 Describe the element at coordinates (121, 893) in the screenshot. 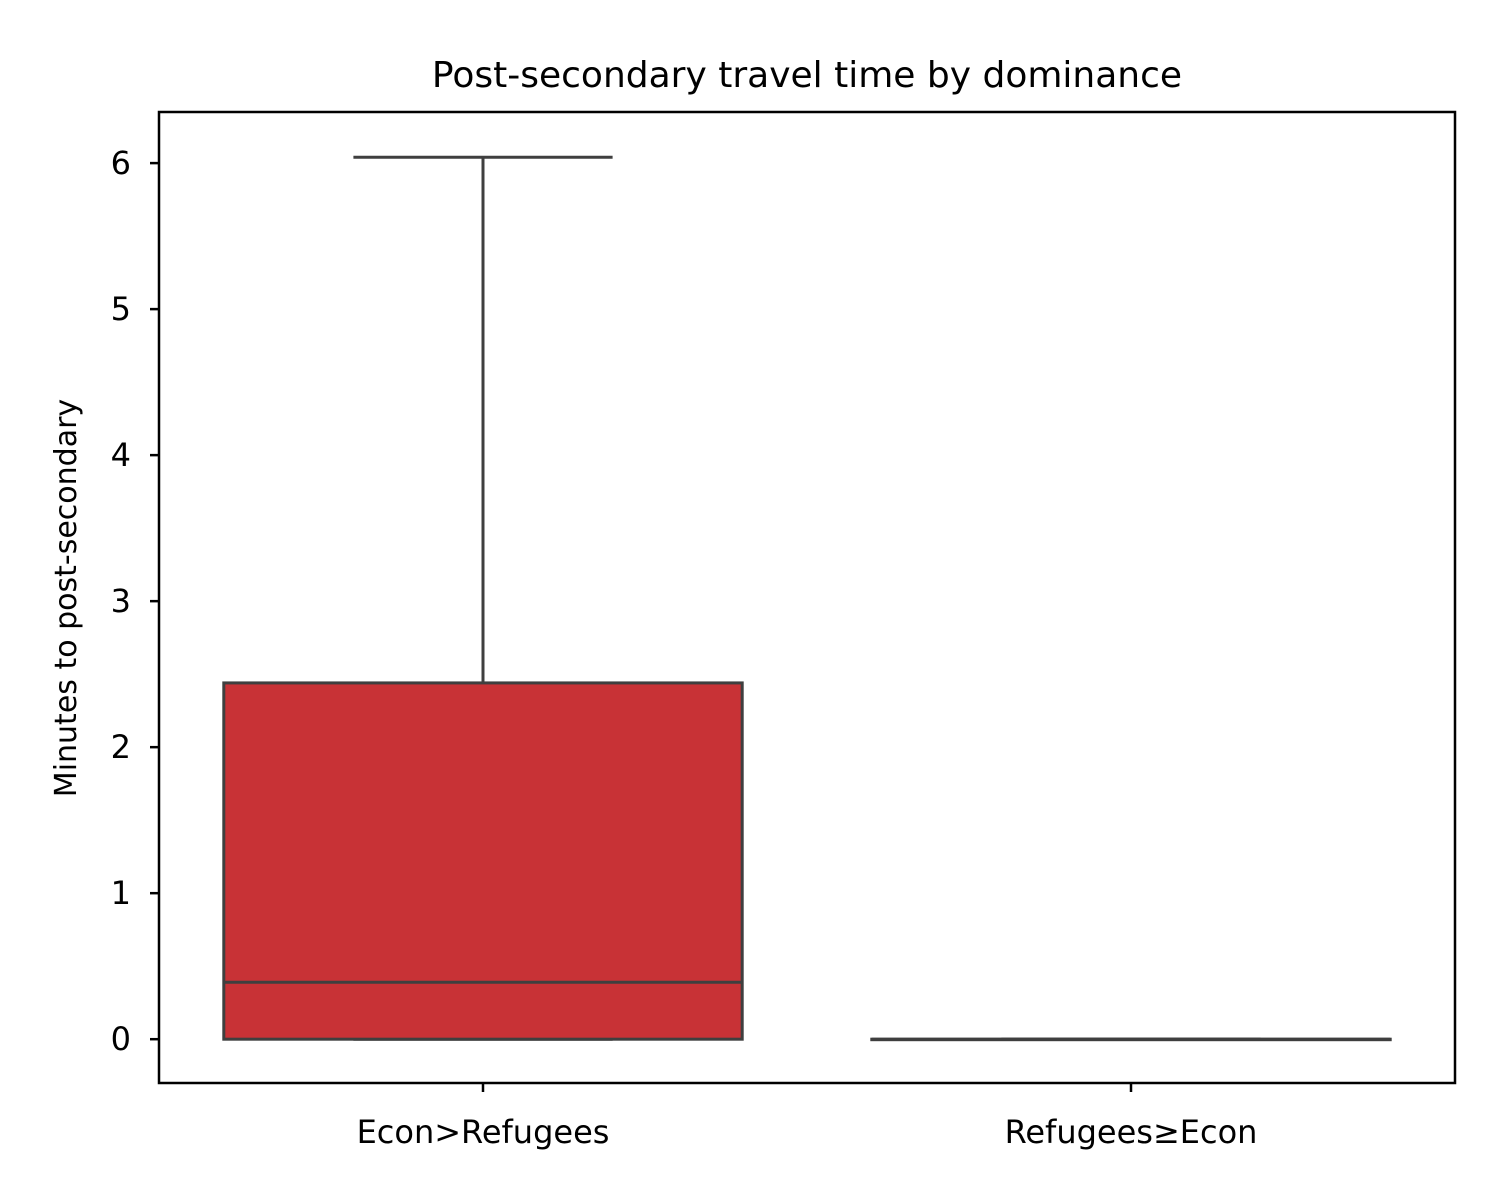

I see `y-tick-label-1: 1` at that location.